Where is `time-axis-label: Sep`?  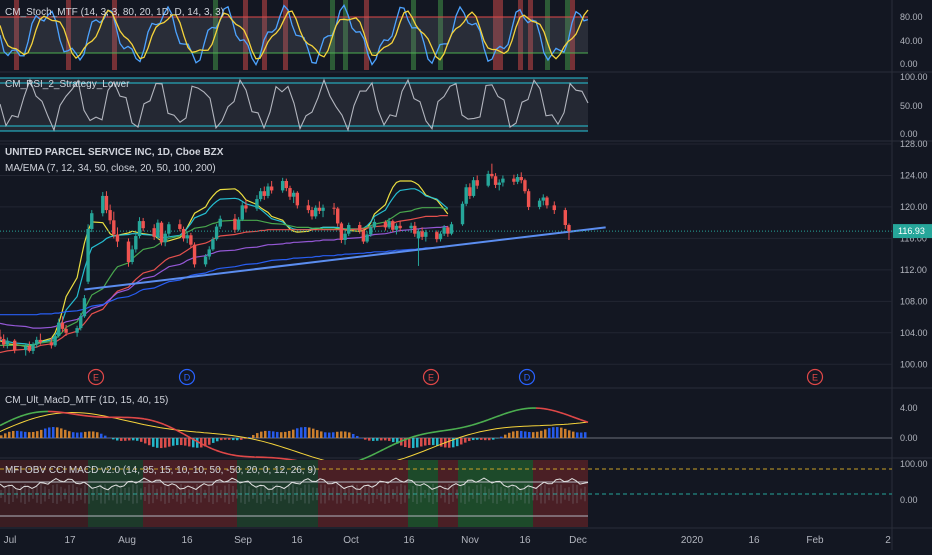 time-axis-label: Sep is located at coordinates (243, 540).